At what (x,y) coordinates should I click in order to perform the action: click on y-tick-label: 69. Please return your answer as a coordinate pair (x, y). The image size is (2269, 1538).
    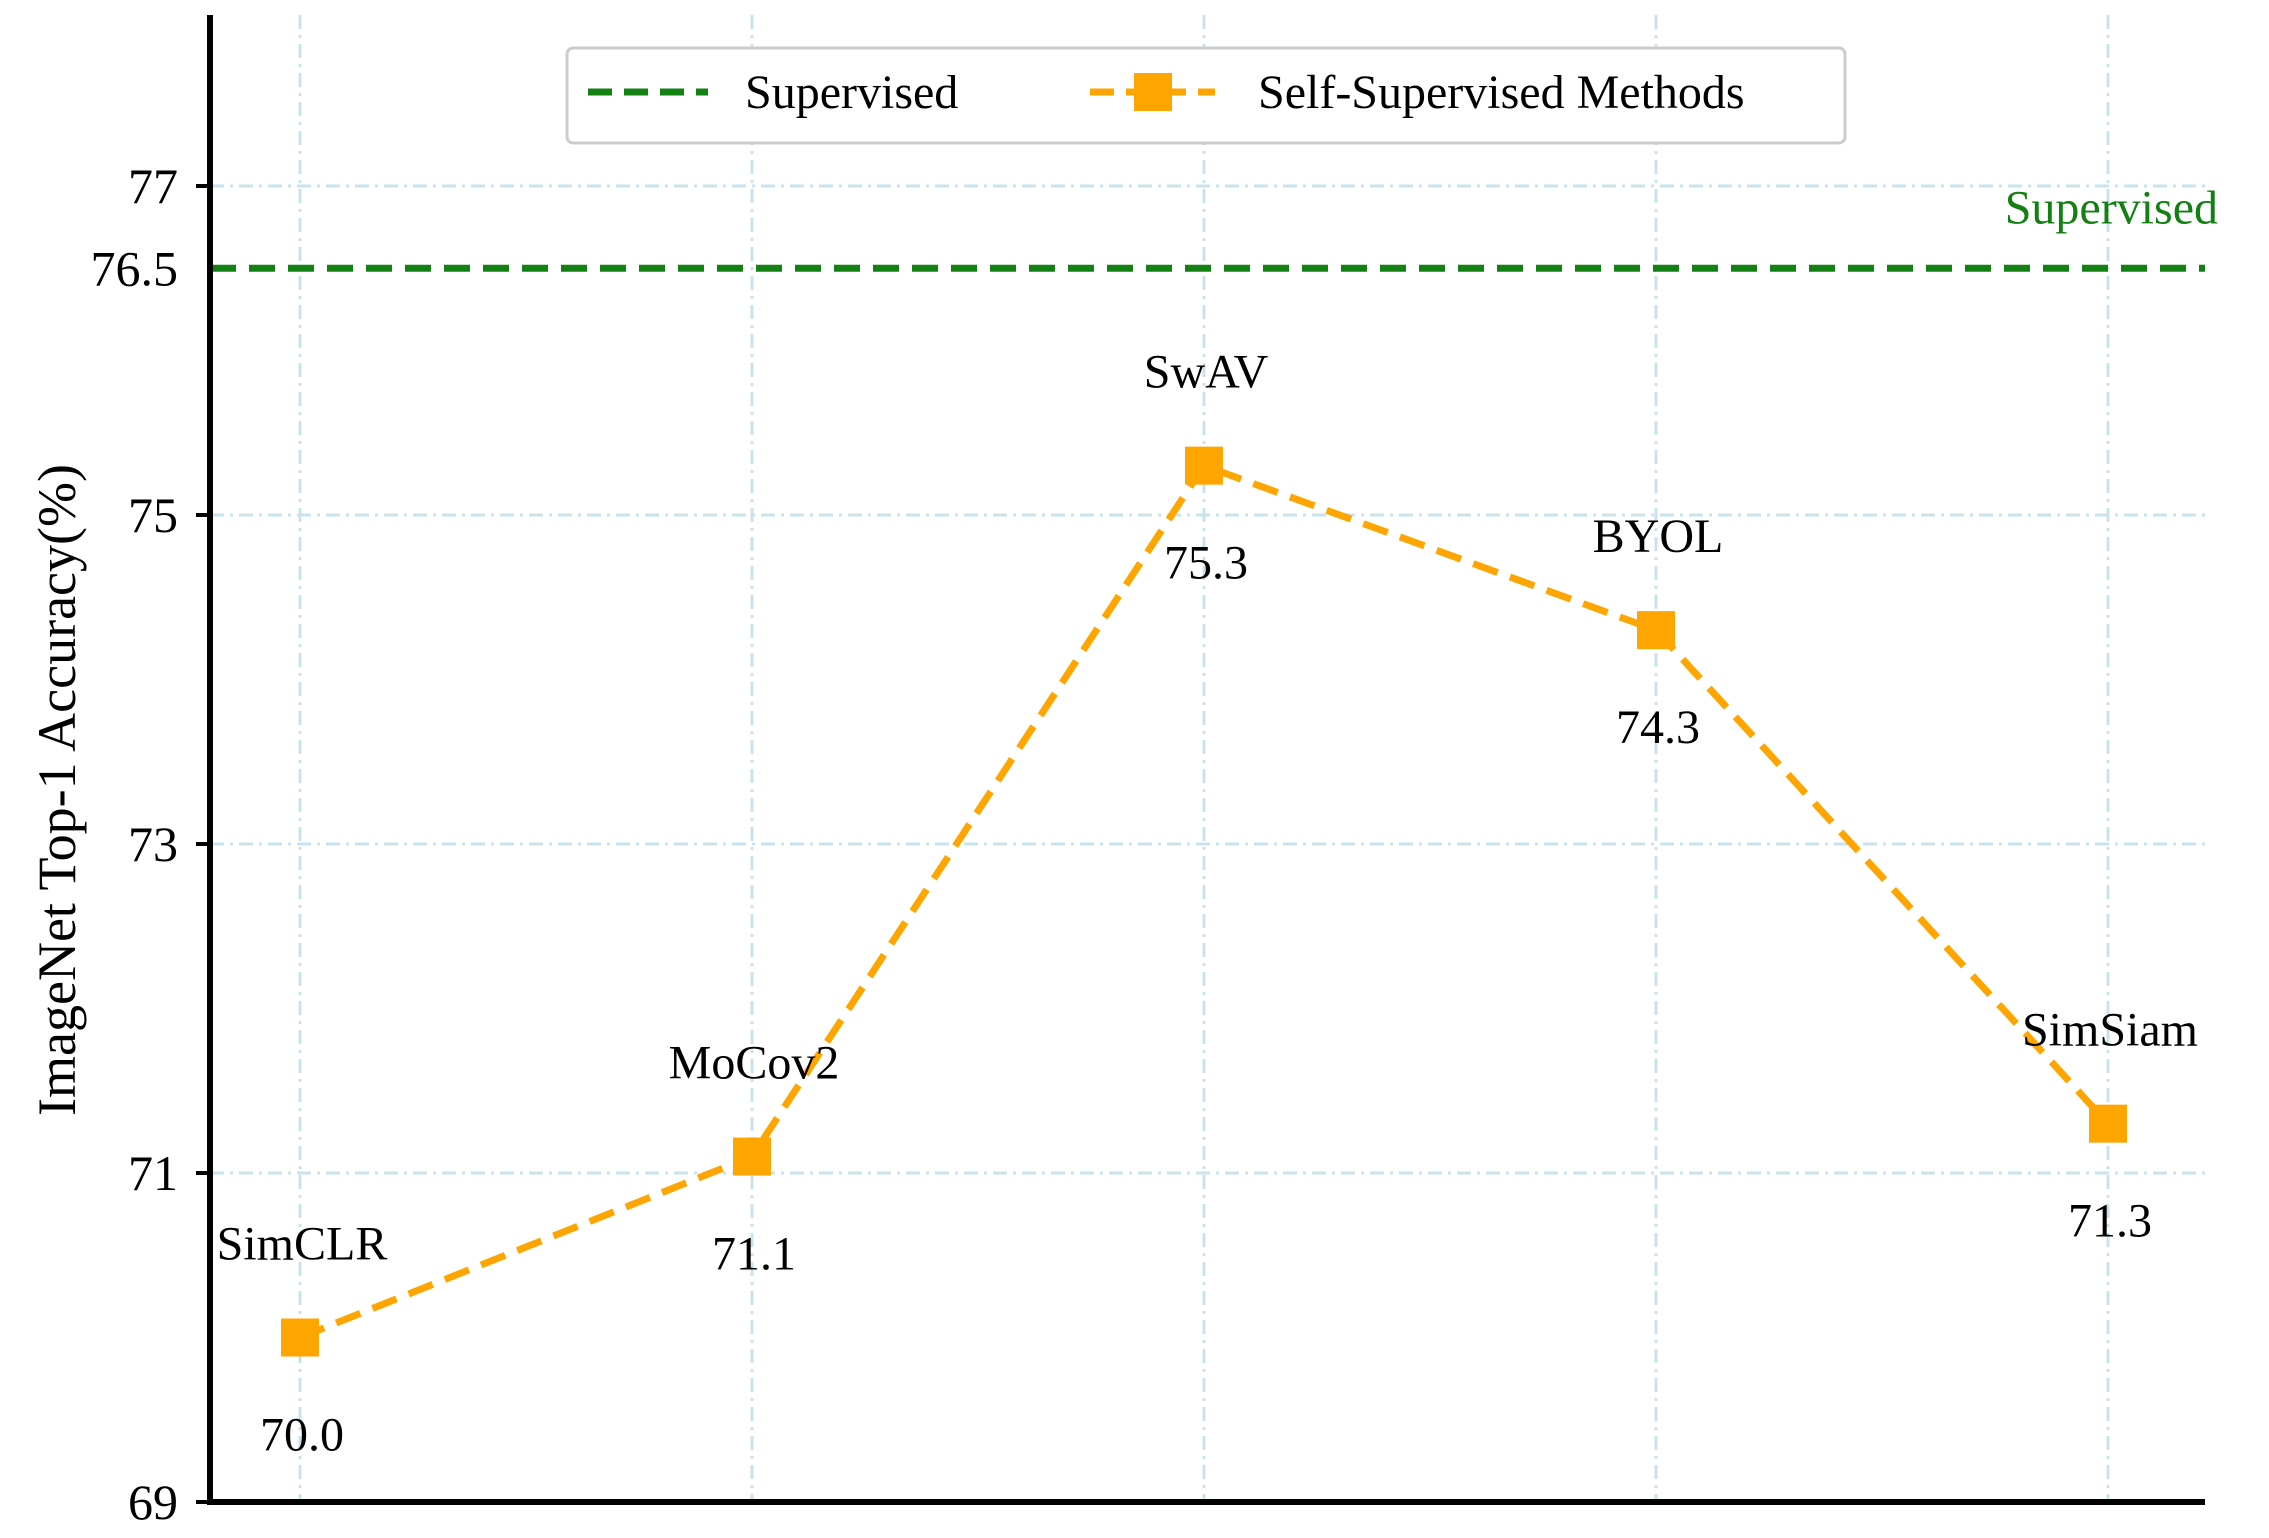
    Looking at the image, I should click on (153, 1502).